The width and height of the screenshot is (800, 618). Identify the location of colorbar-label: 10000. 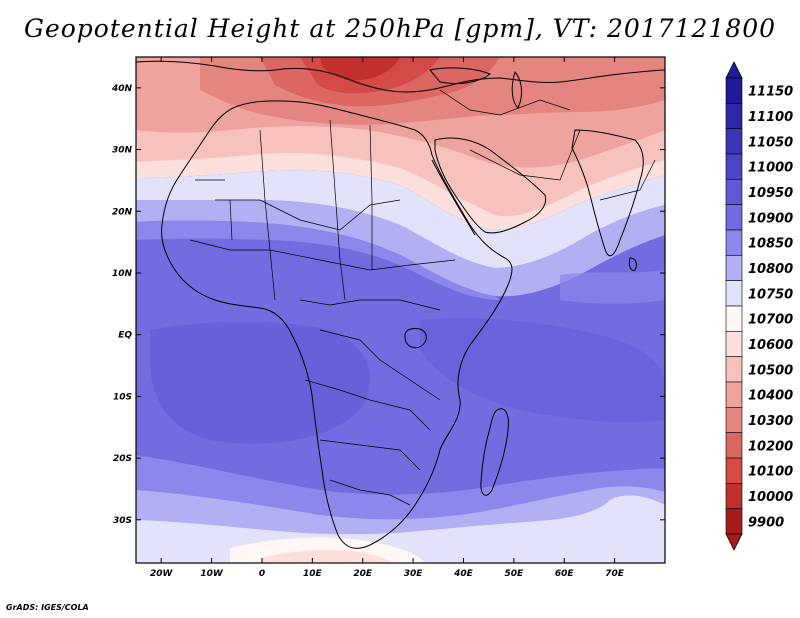
(770, 497).